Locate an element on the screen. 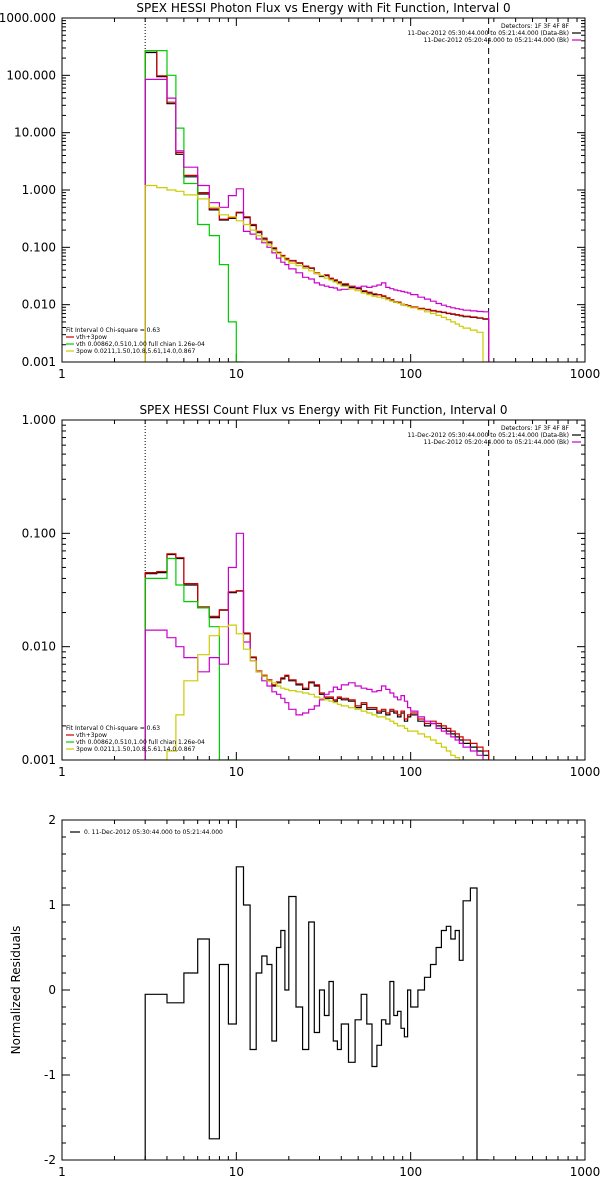  y-tick-label: 100.000 is located at coordinates (31, 75).